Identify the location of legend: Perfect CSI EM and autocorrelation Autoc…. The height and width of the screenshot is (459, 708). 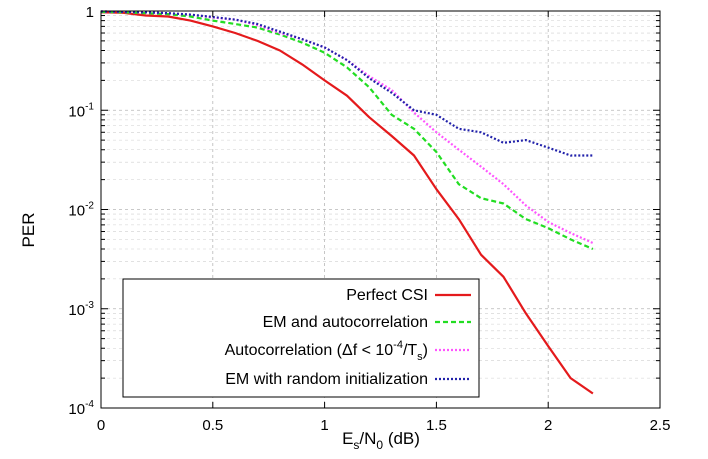
(301, 338).